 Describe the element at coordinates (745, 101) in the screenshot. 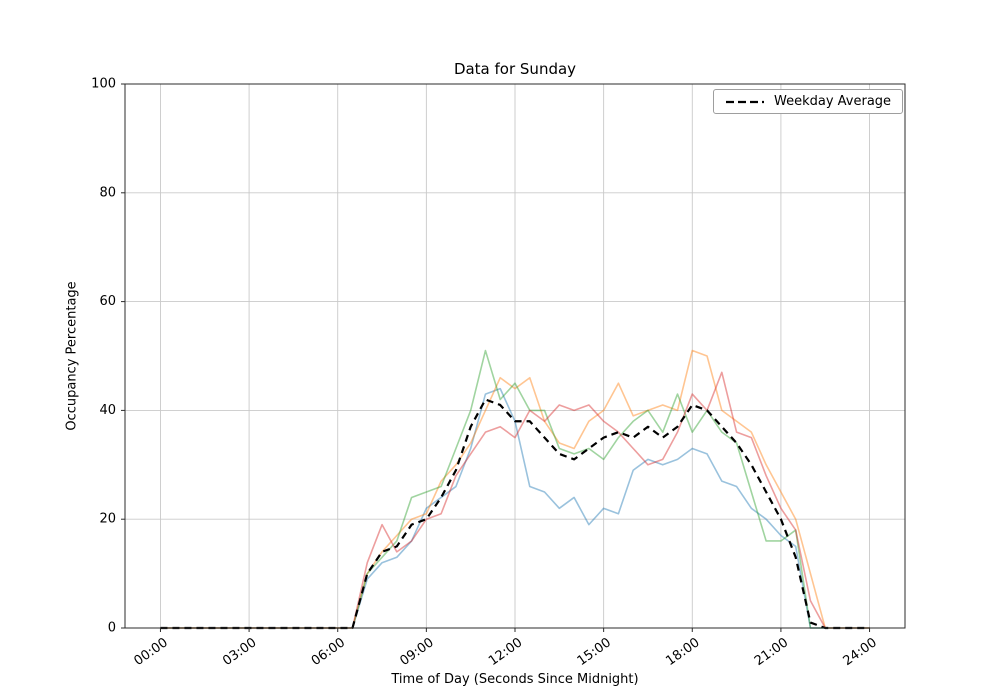

I see `legend-dash-sample` at that location.